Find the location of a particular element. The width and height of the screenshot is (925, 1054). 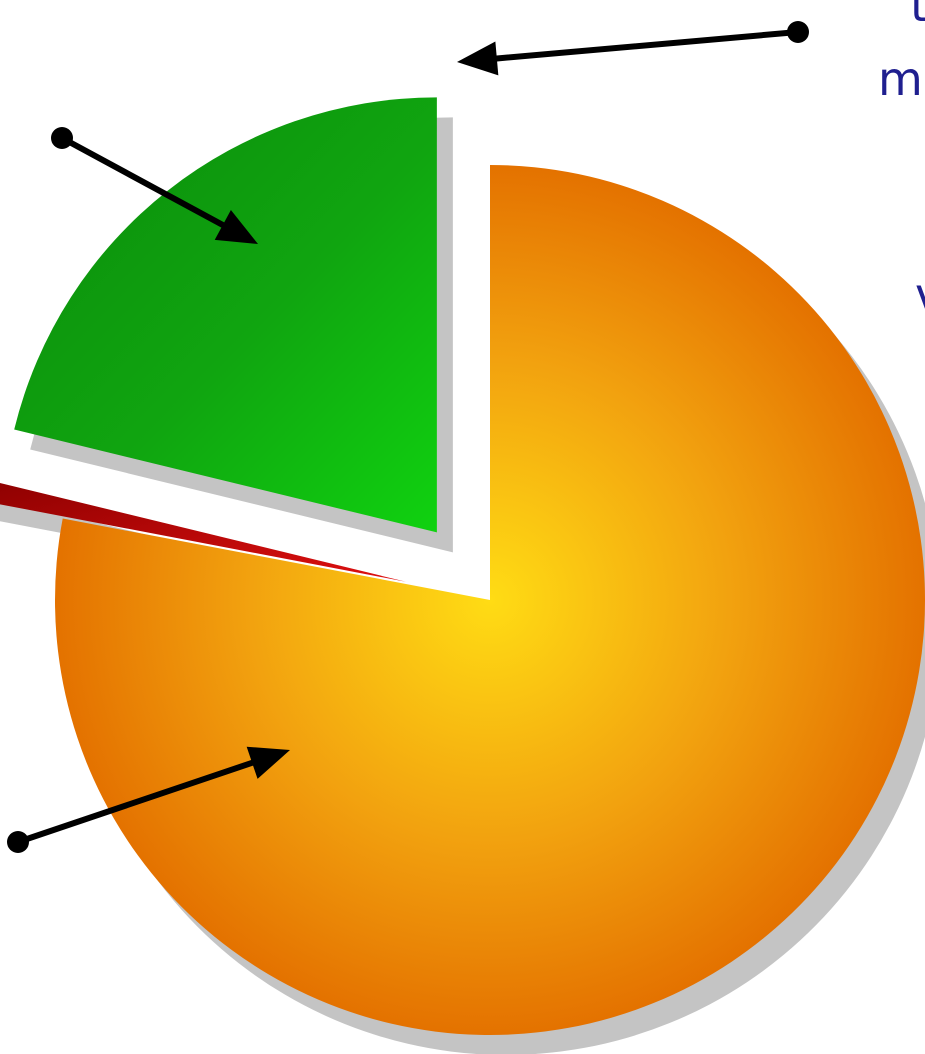

leader-arrow-red is located at coordinates (633, 48).